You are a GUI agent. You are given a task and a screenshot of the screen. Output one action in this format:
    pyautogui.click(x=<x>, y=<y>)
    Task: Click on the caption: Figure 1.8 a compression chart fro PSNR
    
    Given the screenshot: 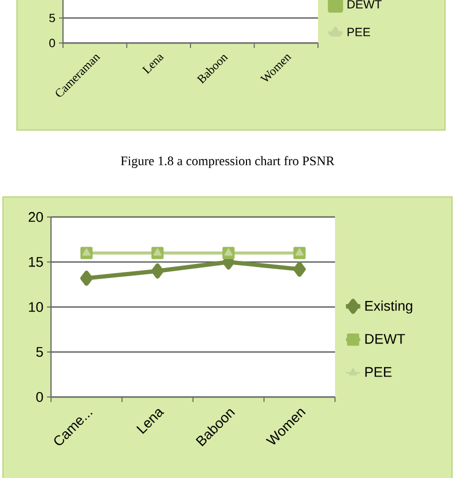 What is the action you would take?
    pyautogui.click(x=227, y=162)
    